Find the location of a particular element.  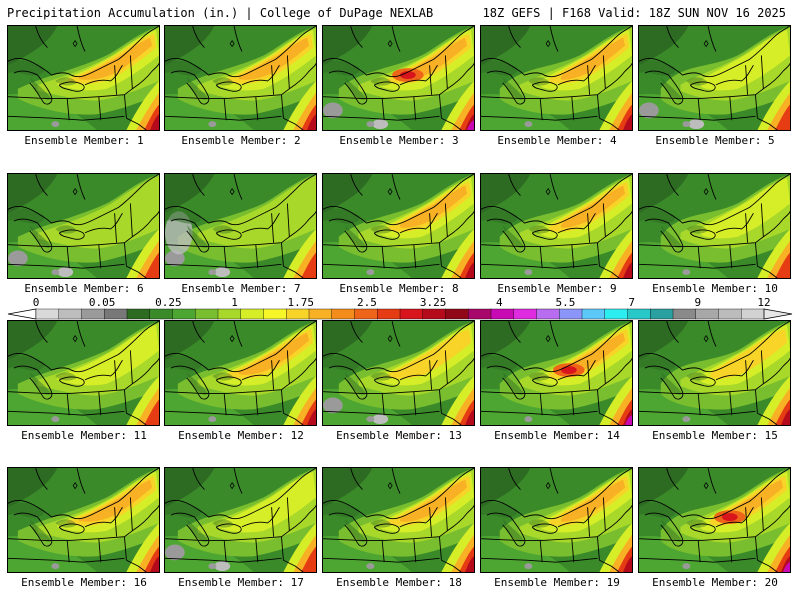

ensemble-member-label: Ensemble Member: 15 is located at coordinates (715, 435).